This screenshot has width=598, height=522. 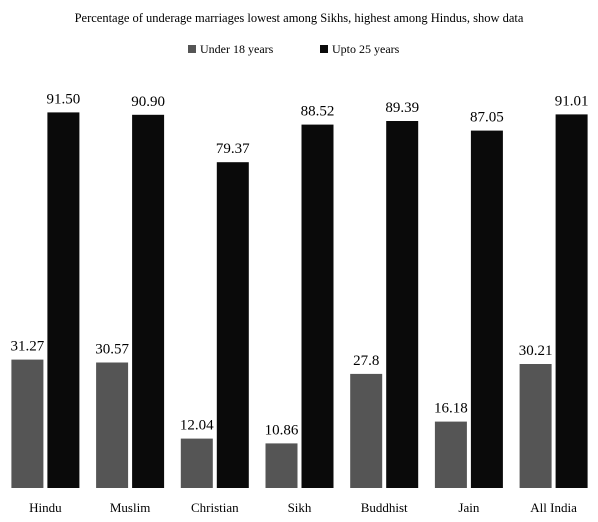 What do you see at coordinates (317, 306) in the screenshot?
I see `bar-upto-25-sikh` at bounding box center [317, 306].